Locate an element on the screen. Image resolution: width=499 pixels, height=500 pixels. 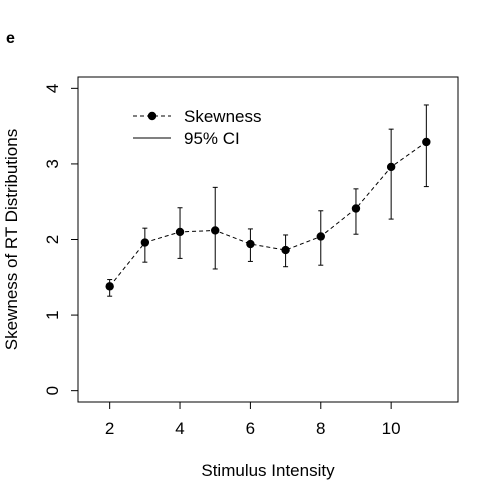
legend-skewness-label: Skewness is located at coordinates (222, 116).